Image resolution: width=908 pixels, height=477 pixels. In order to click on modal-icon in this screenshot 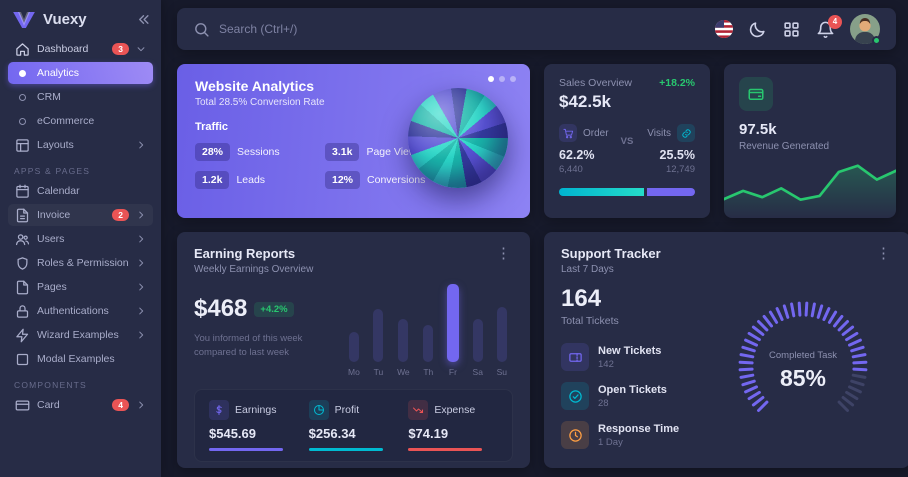, I will do `click(22, 359)`.